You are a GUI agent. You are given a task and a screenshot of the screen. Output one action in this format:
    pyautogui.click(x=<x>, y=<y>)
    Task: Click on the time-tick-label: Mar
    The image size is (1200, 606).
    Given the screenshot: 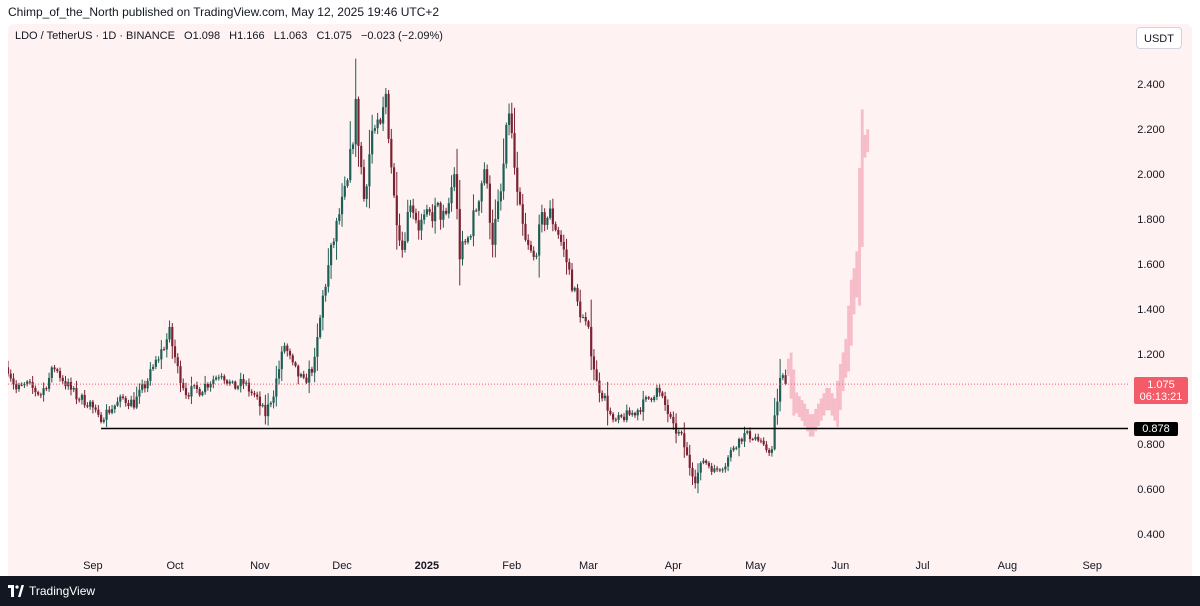 What is the action you would take?
    pyautogui.click(x=588, y=566)
    